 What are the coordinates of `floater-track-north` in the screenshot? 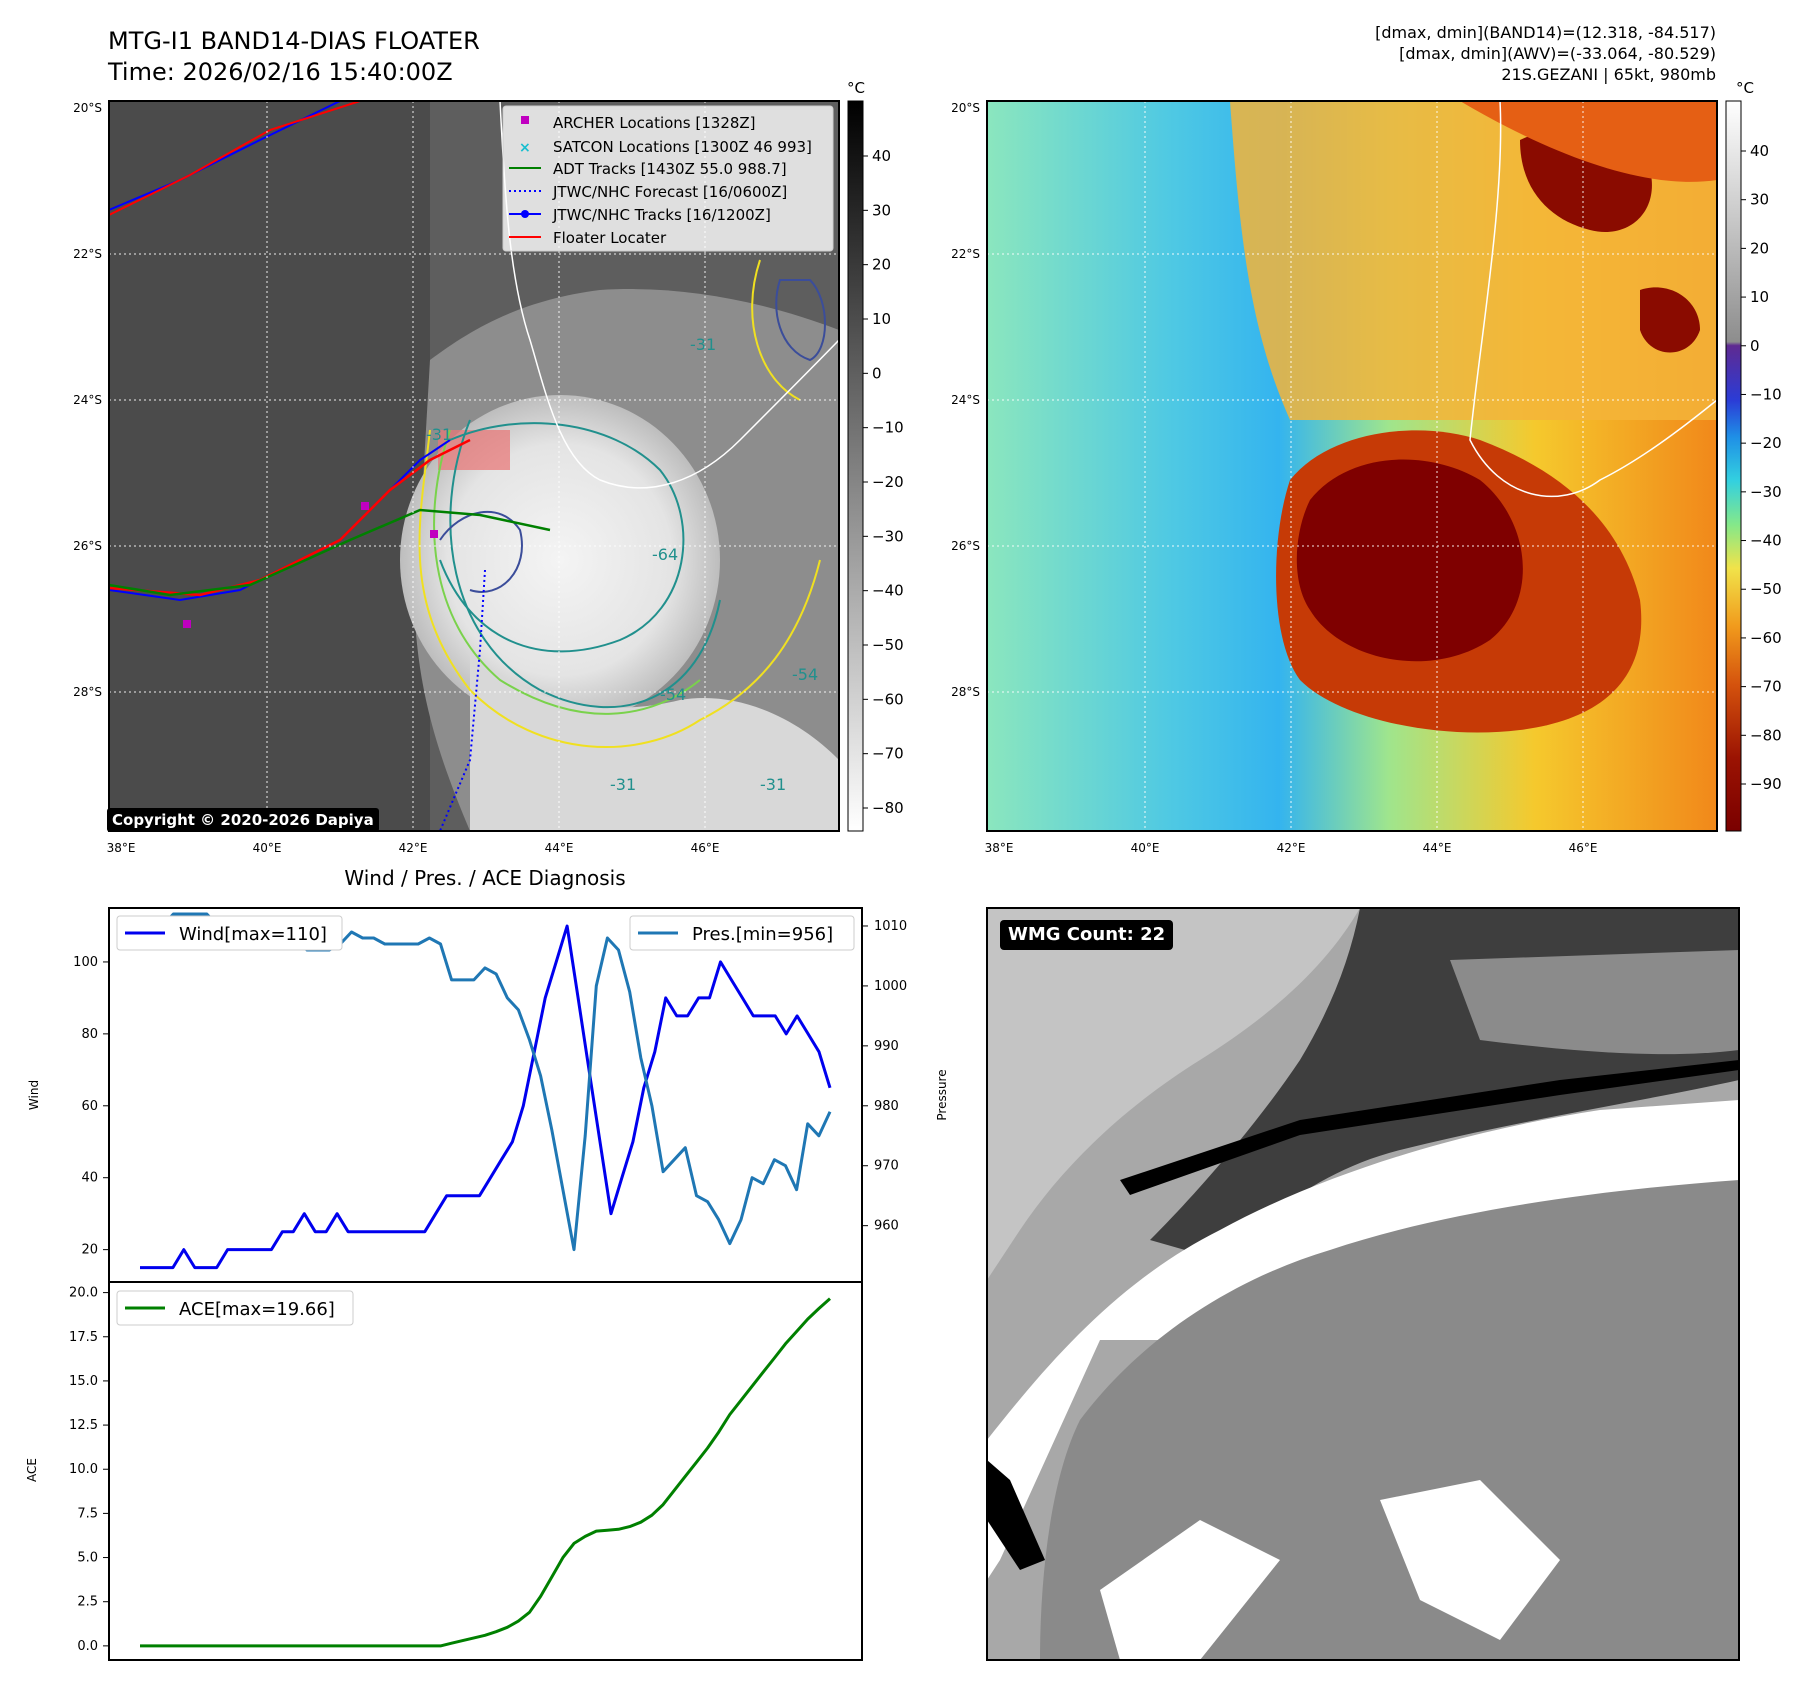 It's located at (235, 158).